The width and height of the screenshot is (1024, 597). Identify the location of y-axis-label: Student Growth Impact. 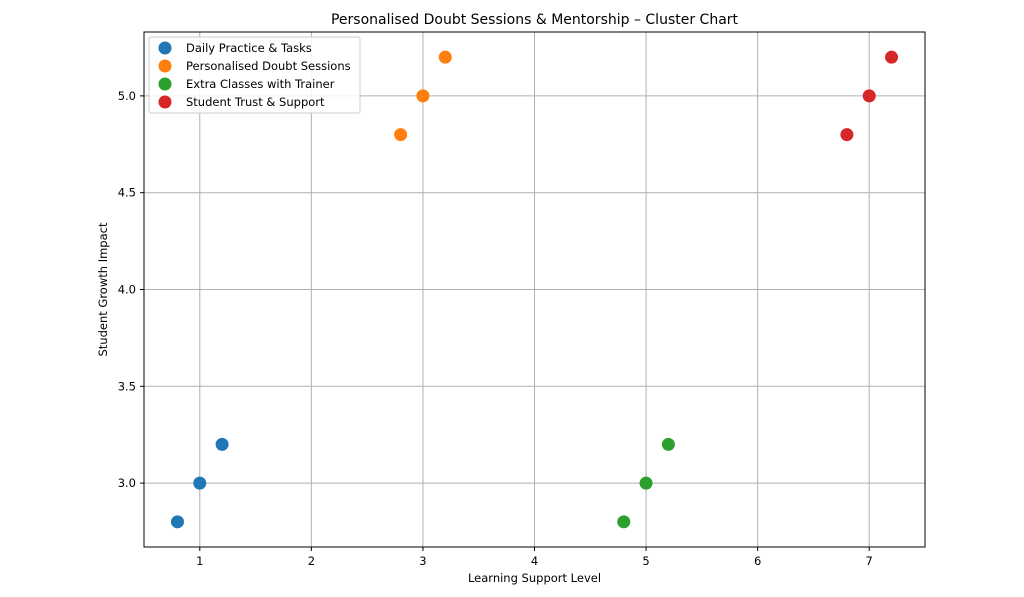
(103, 289).